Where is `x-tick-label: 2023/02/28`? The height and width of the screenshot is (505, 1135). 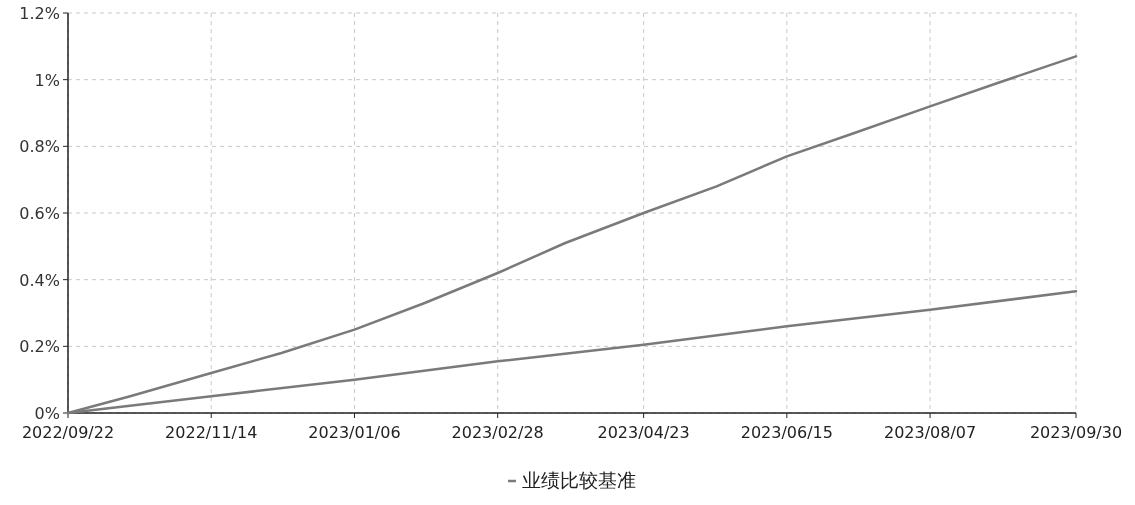
x-tick-label: 2023/02/28 is located at coordinates (497, 432).